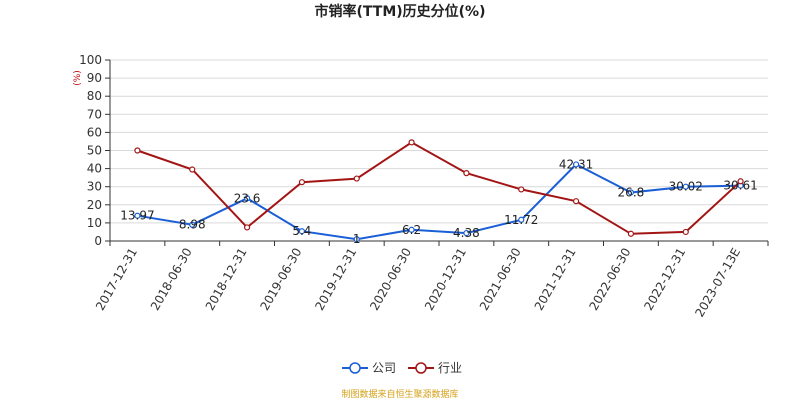 This screenshot has width=800, height=400. What do you see at coordinates (390, 279) in the screenshot?
I see `x-tick-label: 2020-06-30` at bounding box center [390, 279].